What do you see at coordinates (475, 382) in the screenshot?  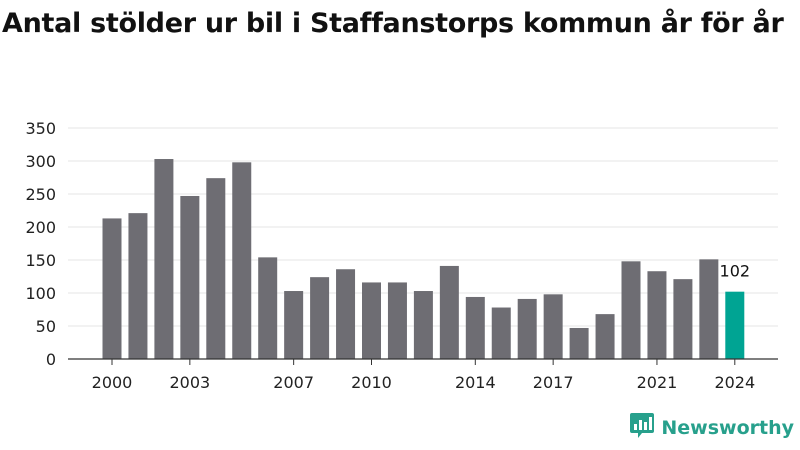 I see `x-tick-label: 2014` at bounding box center [475, 382].